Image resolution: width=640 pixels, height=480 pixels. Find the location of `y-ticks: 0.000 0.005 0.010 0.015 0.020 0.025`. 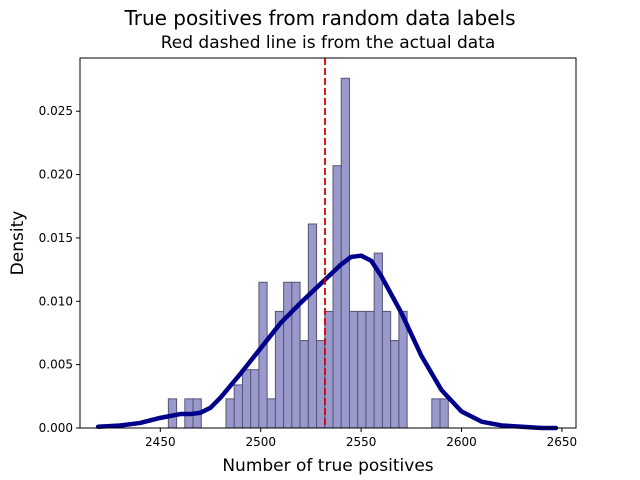

y-ticks: 0.000 0.005 0.010 0.015 0.020 0.025 is located at coordinates (59, 269).